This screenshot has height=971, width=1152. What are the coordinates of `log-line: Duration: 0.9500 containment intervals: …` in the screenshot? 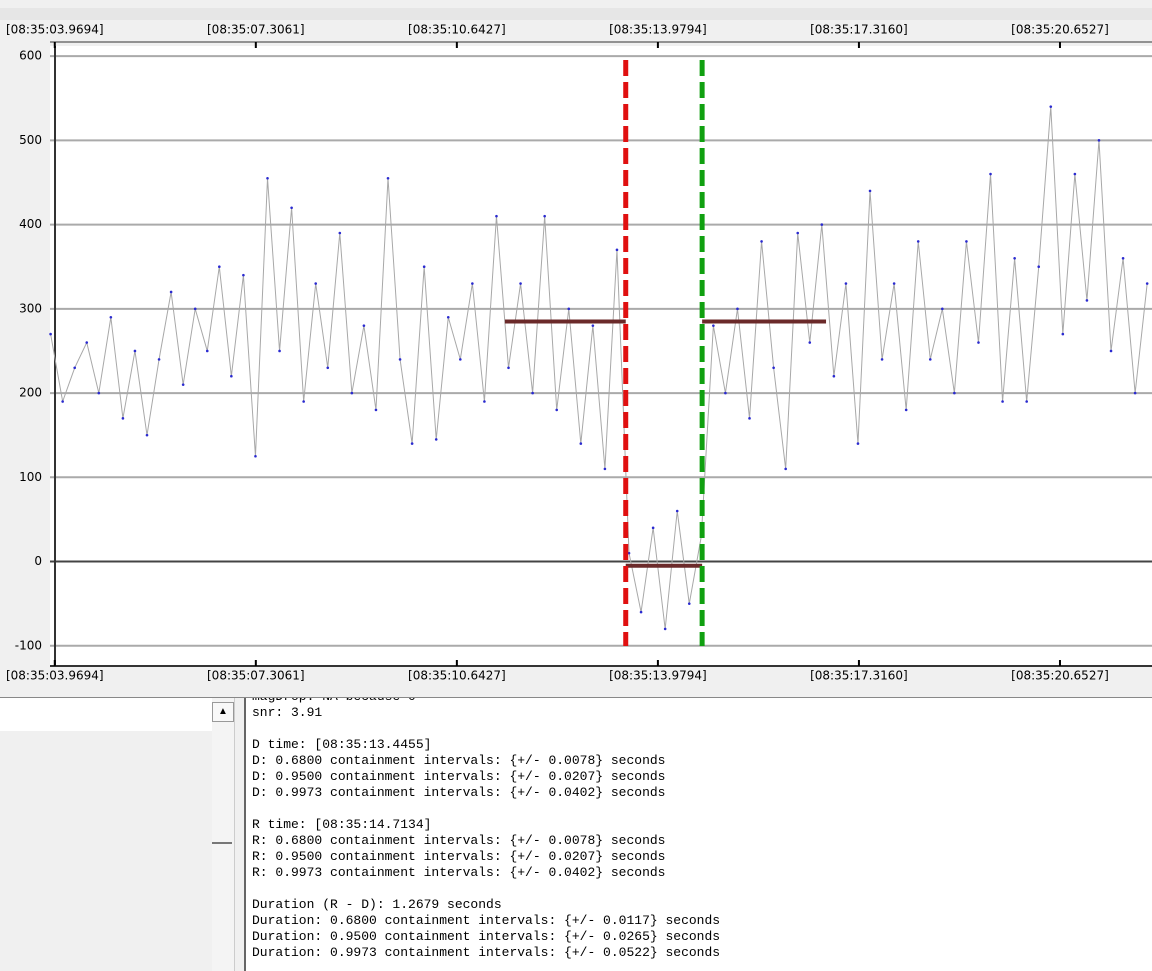 It's located at (486, 936).